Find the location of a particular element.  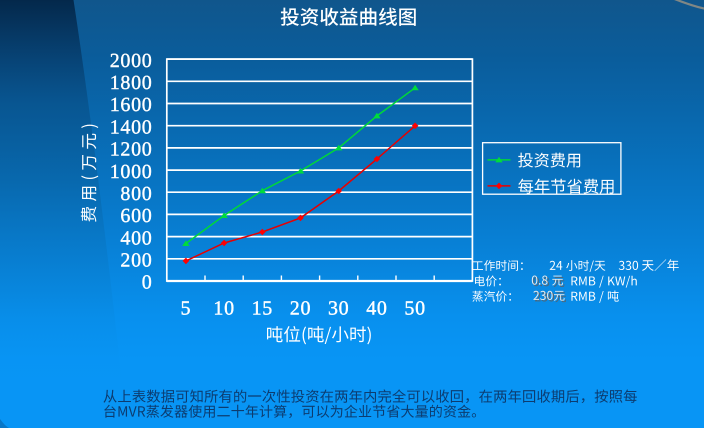

svg-text: 20 is located at coordinates (300, 309).